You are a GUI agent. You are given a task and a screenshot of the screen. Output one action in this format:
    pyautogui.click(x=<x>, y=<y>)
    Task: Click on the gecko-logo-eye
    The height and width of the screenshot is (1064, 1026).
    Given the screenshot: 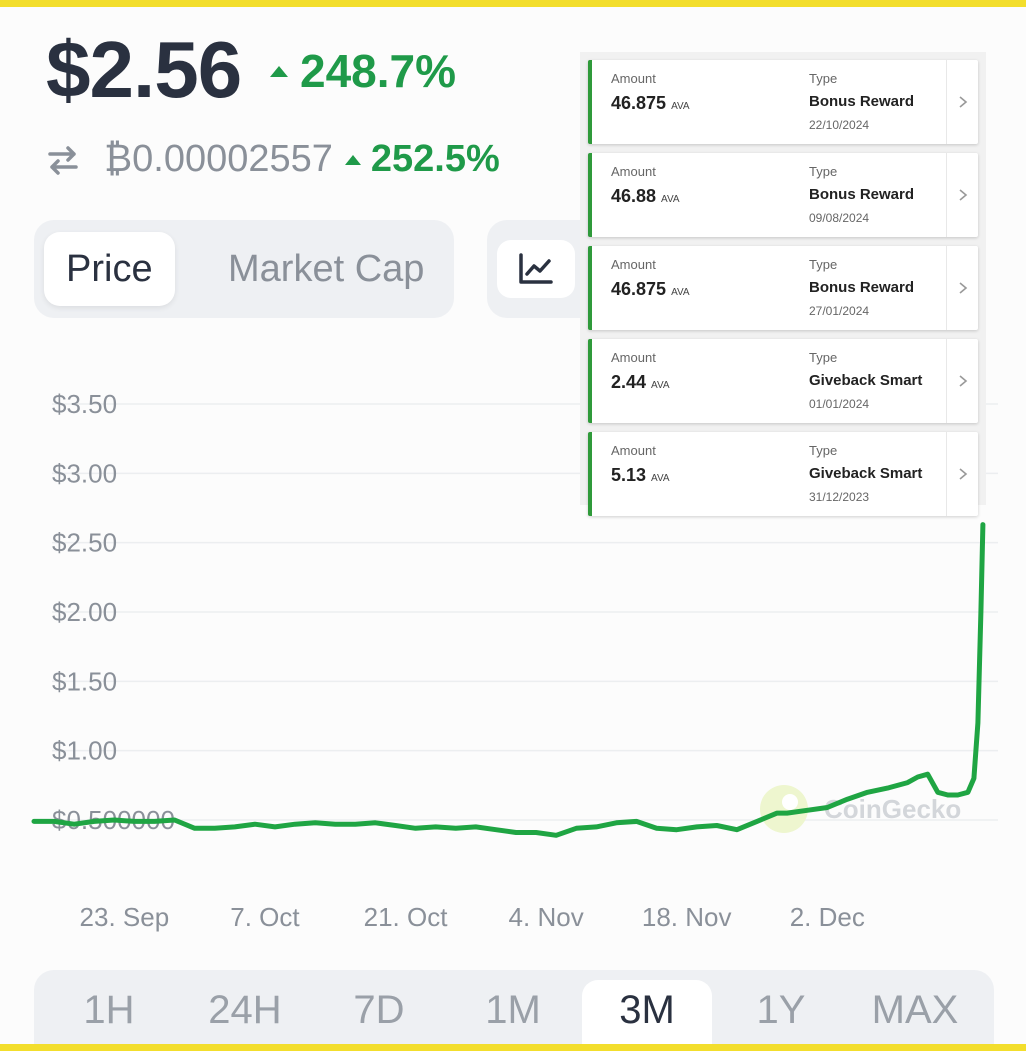 What is the action you would take?
    pyautogui.click(x=790, y=802)
    